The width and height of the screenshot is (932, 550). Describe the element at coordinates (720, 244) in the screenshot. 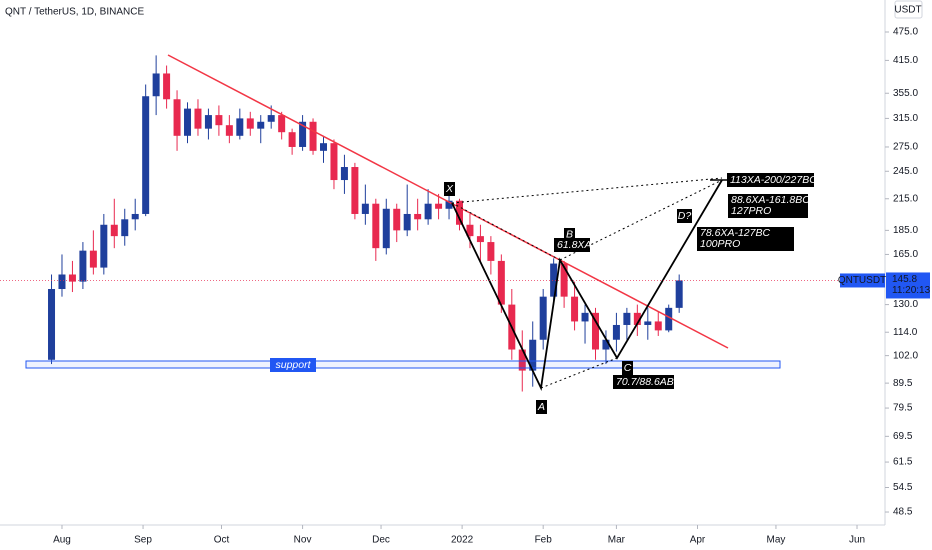

I see `annotation-label: 100PRO` at that location.